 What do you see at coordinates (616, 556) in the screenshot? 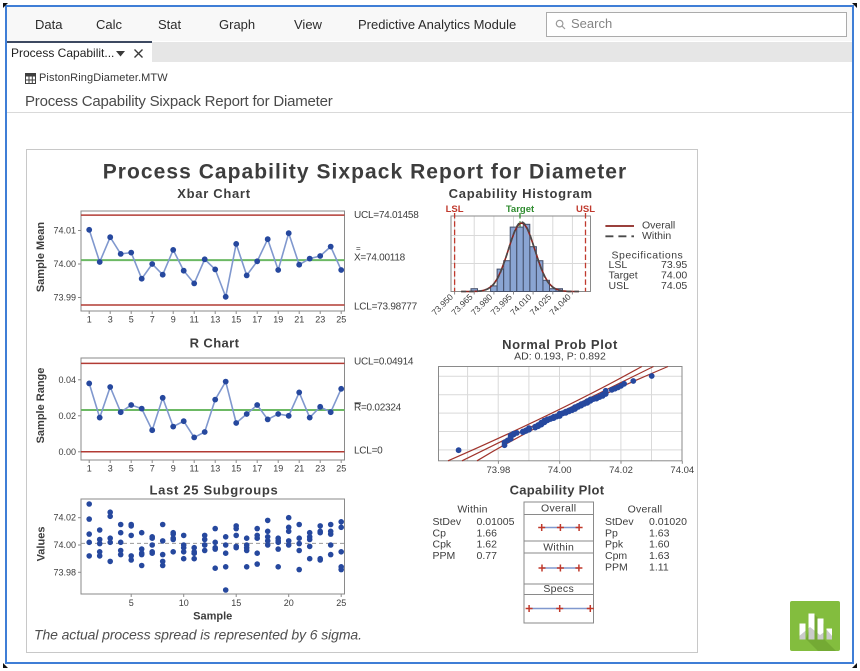
I see `svg-text: Cpm` at bounding box center [616, 556].